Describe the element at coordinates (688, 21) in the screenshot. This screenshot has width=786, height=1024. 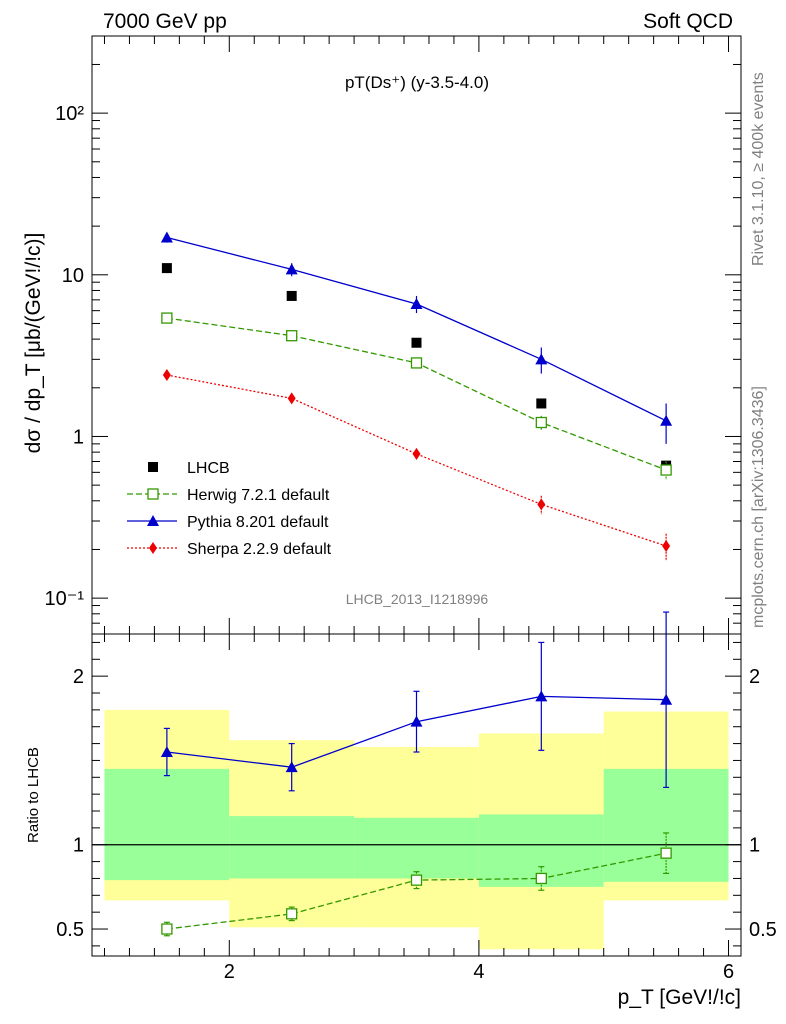
I see `header-right-label: Soft QCD` at that location.